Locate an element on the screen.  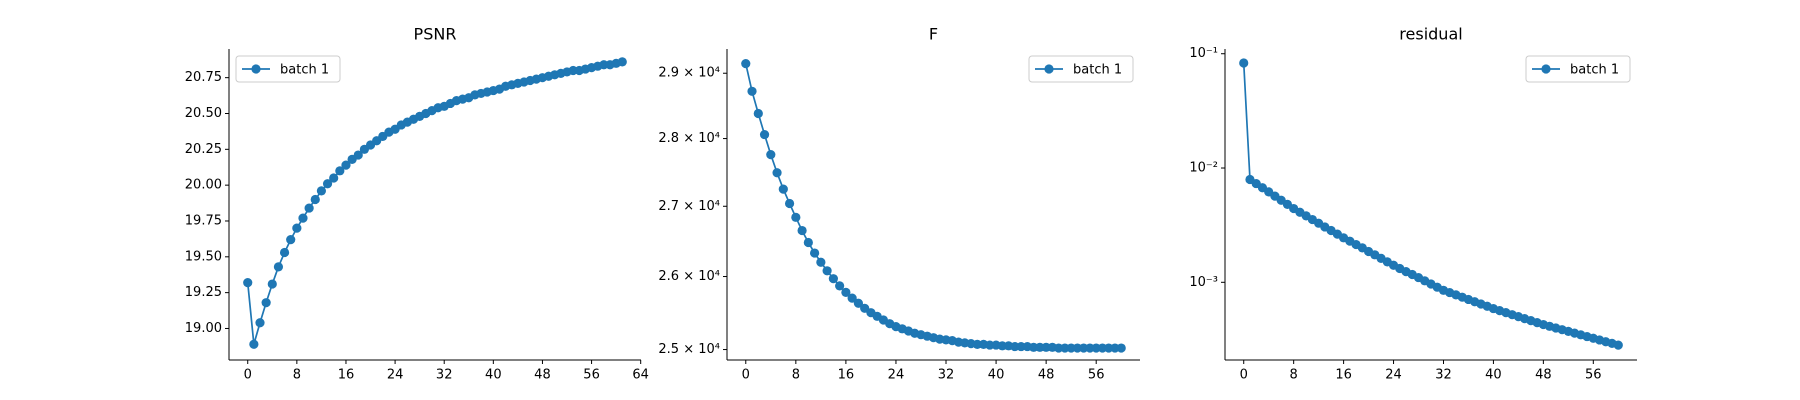
x-tick-label: 64 is located at coordinates (640, 375).